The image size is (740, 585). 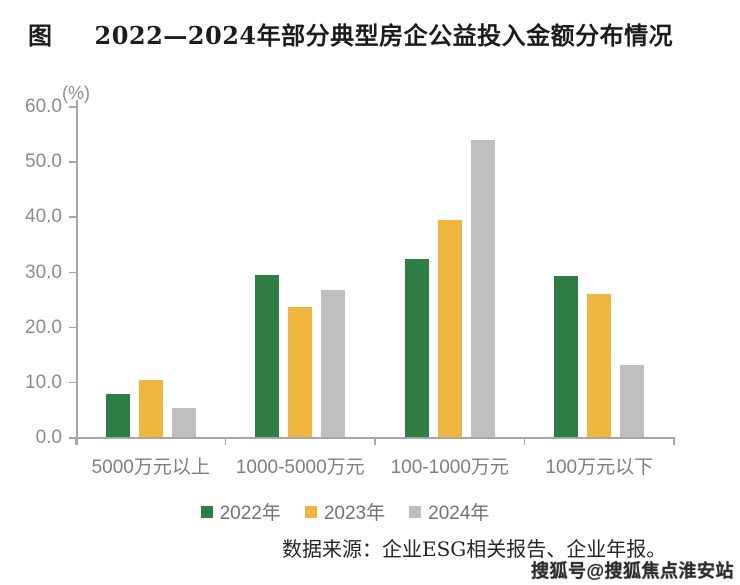 I want to click on figure-title-text: 2022—2024年部分典型房企公益投入金额分布情况, so click(x=384, y=35).